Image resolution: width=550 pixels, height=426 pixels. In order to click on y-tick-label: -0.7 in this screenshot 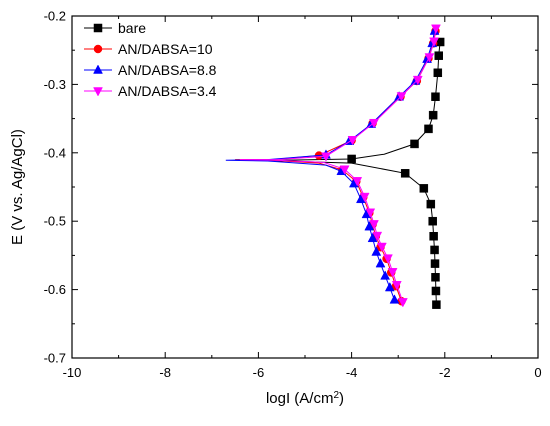, I will do `click(55, 358)`.